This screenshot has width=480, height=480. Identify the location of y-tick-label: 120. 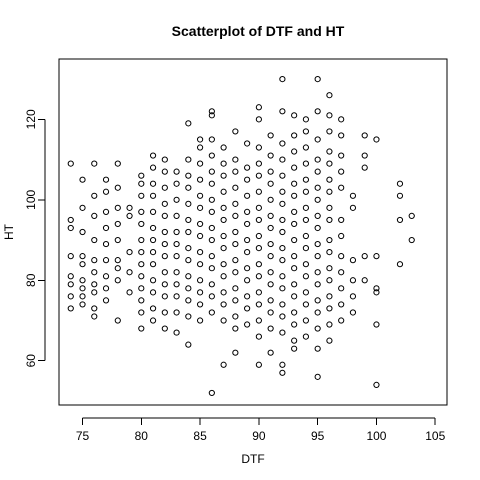
(31, 119).